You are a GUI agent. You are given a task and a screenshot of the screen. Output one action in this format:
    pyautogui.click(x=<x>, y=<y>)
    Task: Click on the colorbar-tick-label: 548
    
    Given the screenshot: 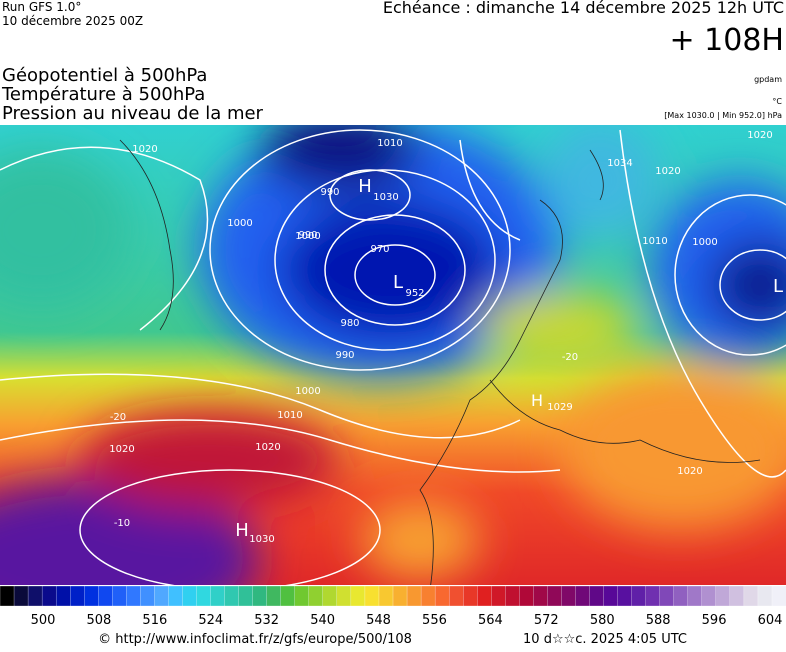 What is the action you would take?
    pyautogui.click(x=378, y=620)
    